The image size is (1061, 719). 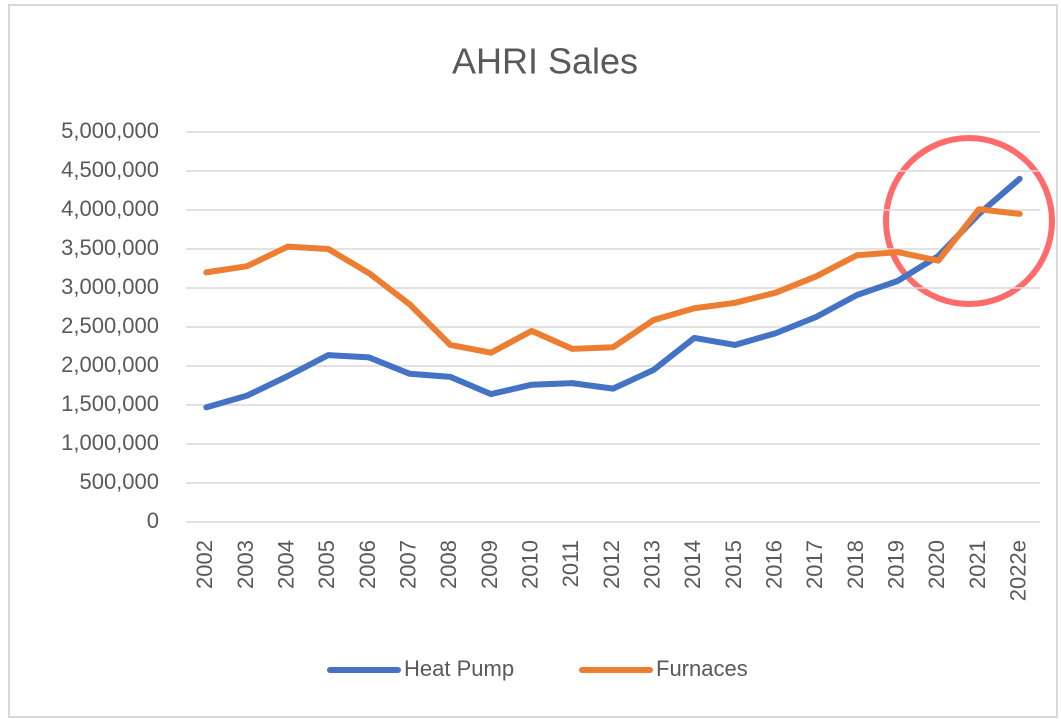 What do you see at coordinates (855, 564) in the screenshot?
I see `x-tick-label: 2018` at bounding box center [855, 564].